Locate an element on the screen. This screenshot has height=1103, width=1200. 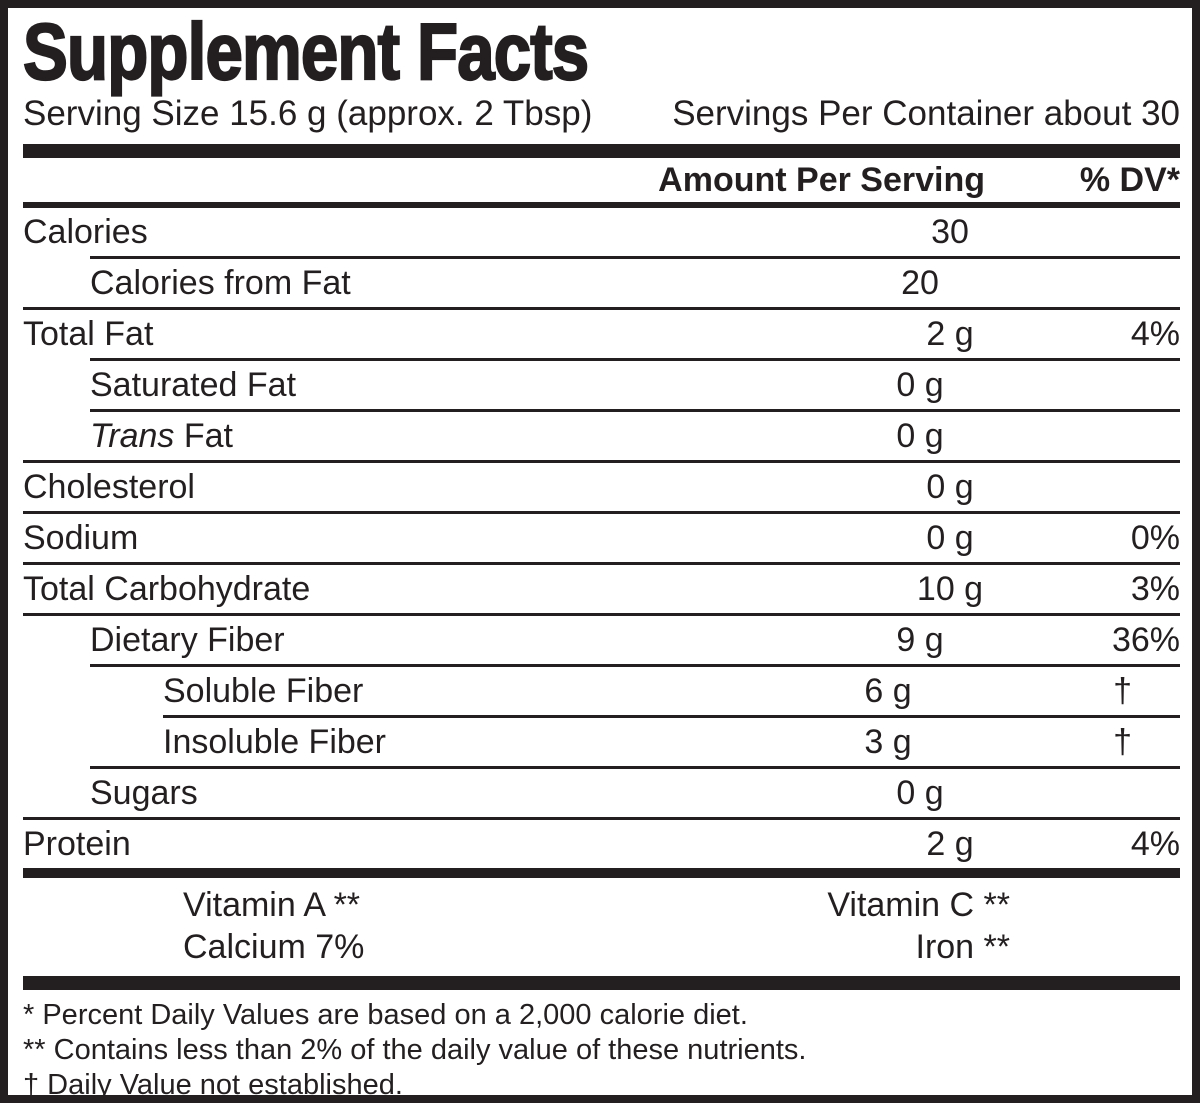
nutrient-dv: 36% is located at coordinates (1145, 639).